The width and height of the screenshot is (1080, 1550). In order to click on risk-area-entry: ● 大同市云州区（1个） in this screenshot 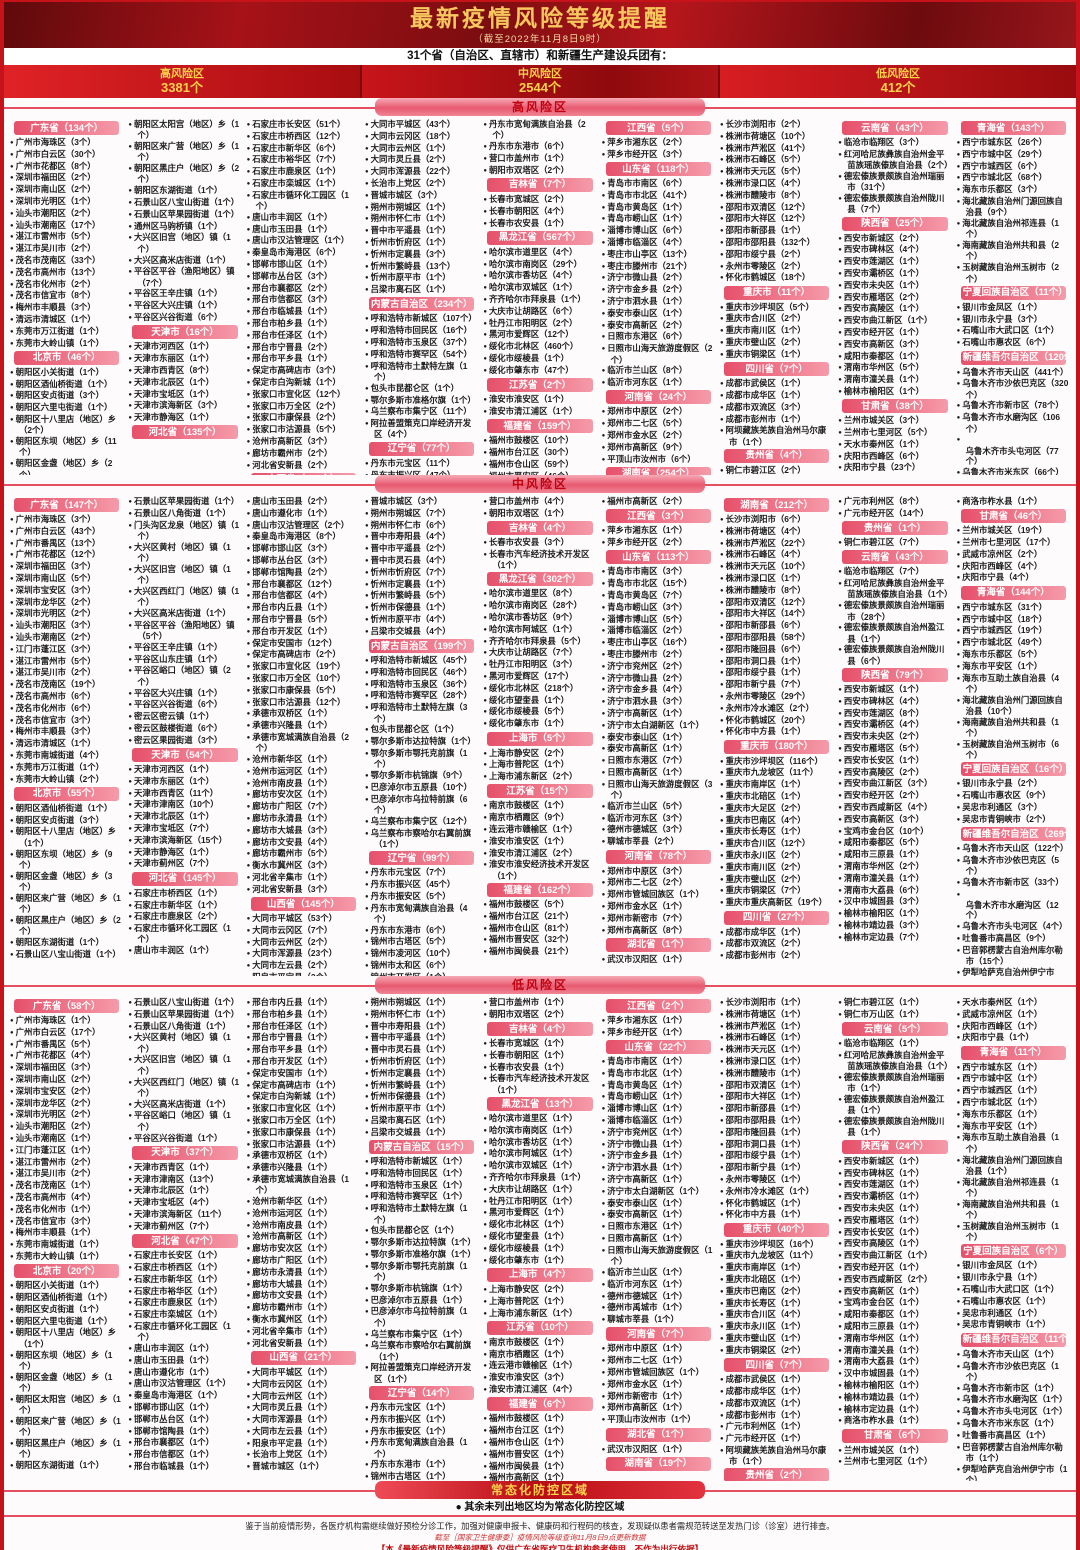, I will do `click(407, 147)`.